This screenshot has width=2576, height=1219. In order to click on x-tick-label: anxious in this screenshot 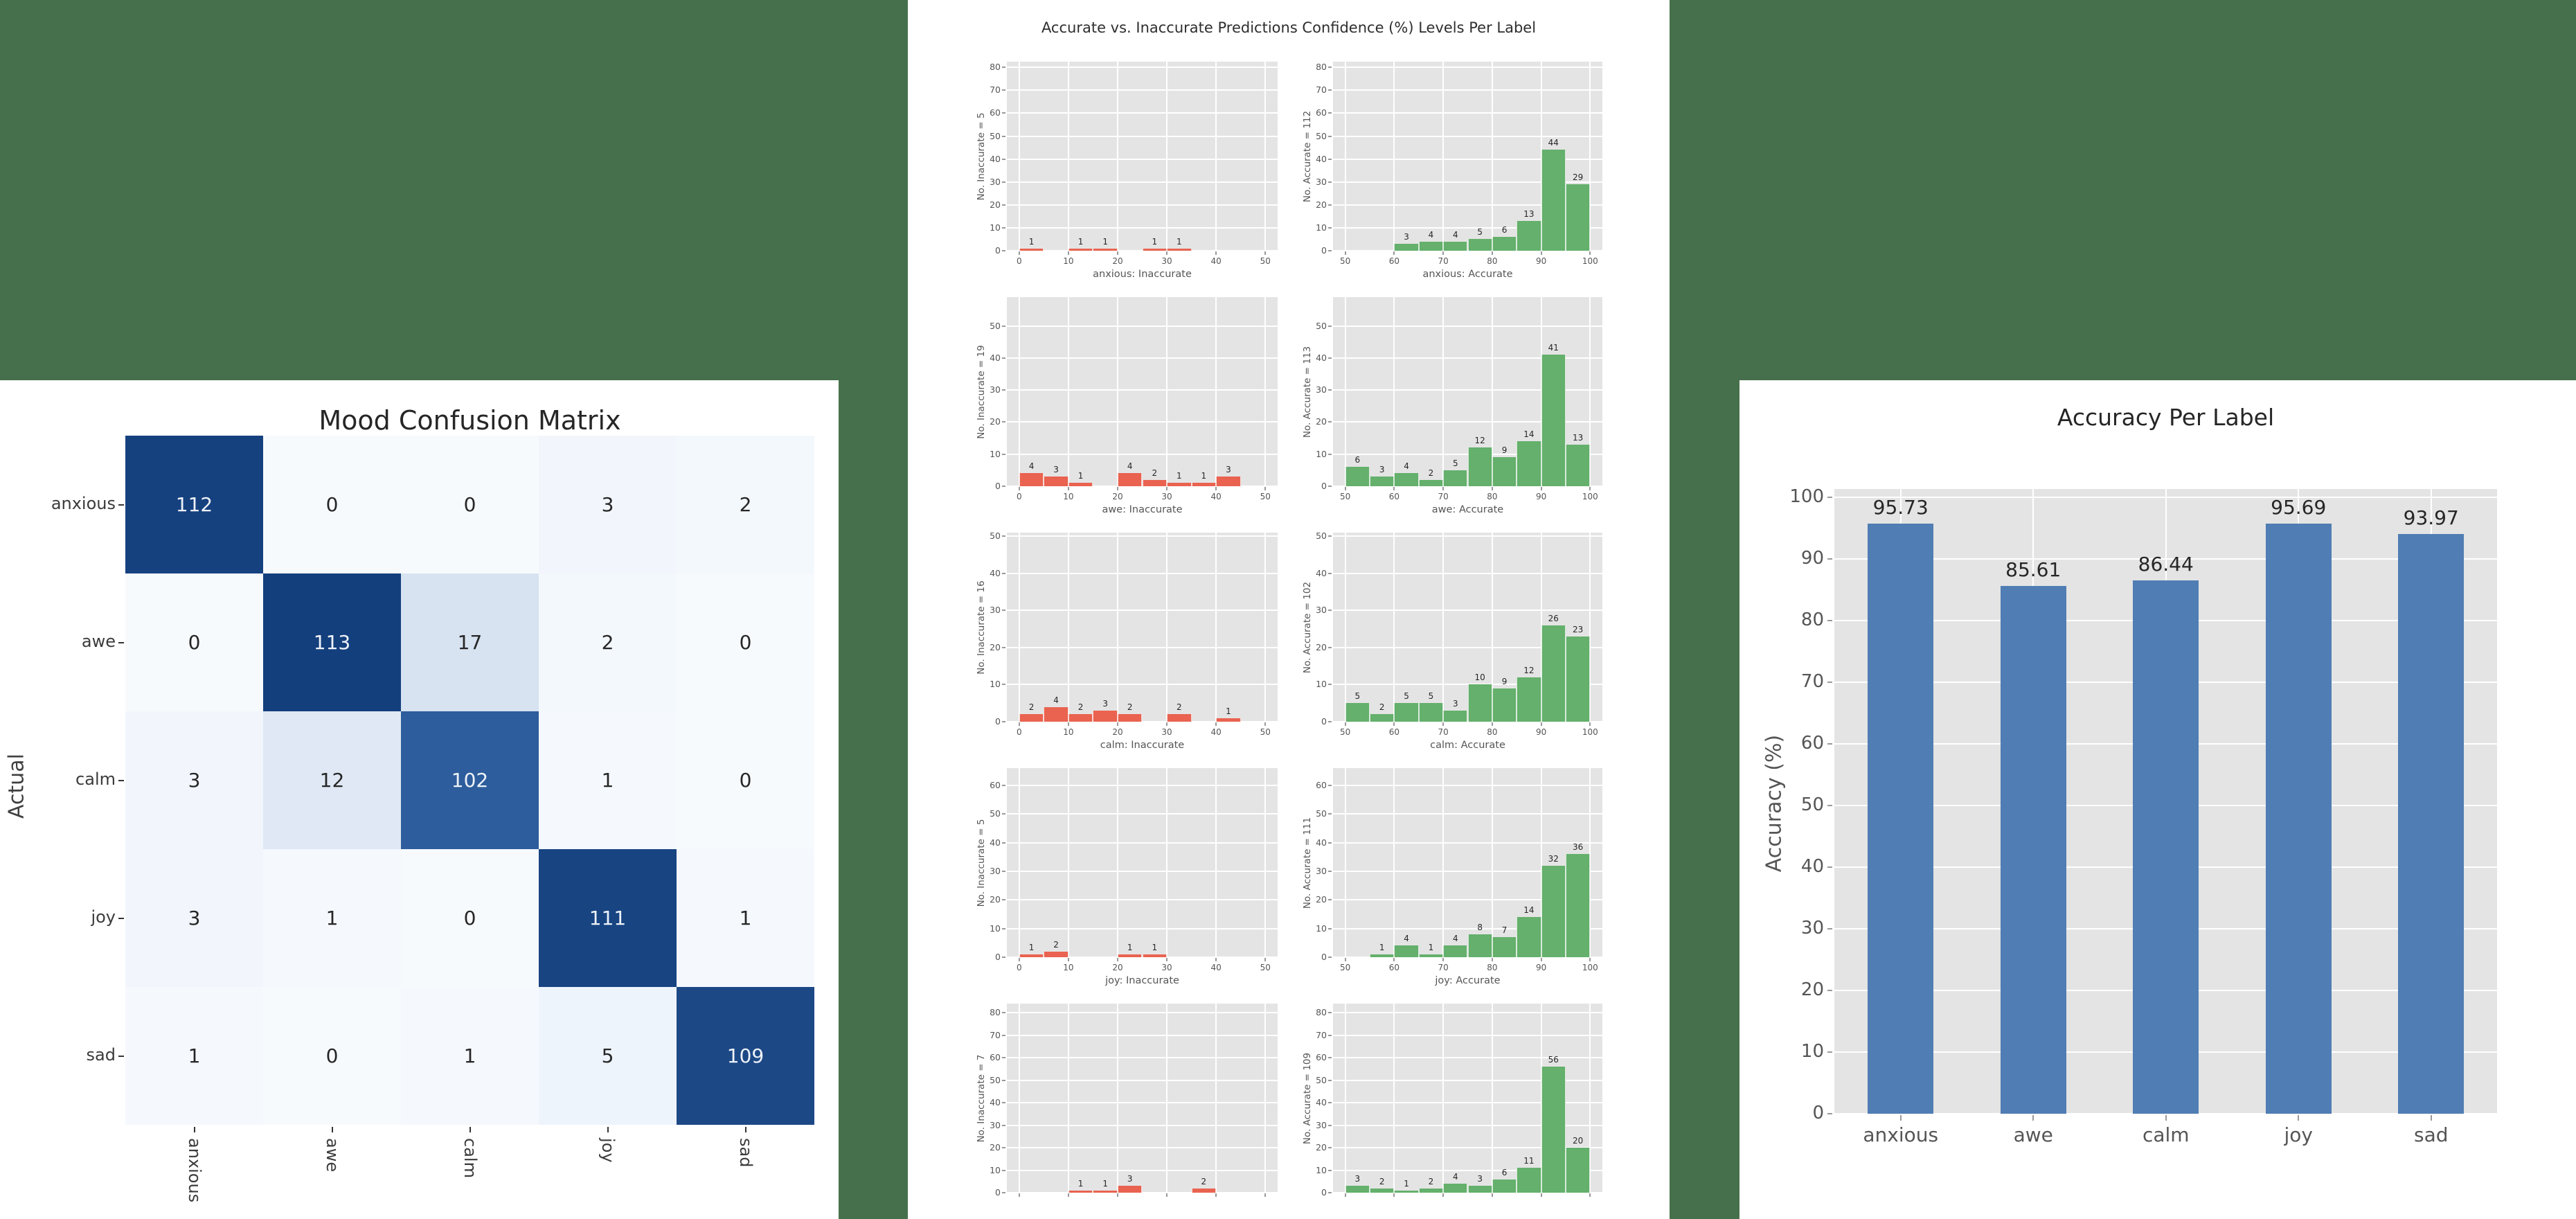, I will do `click(194, 1170)`.